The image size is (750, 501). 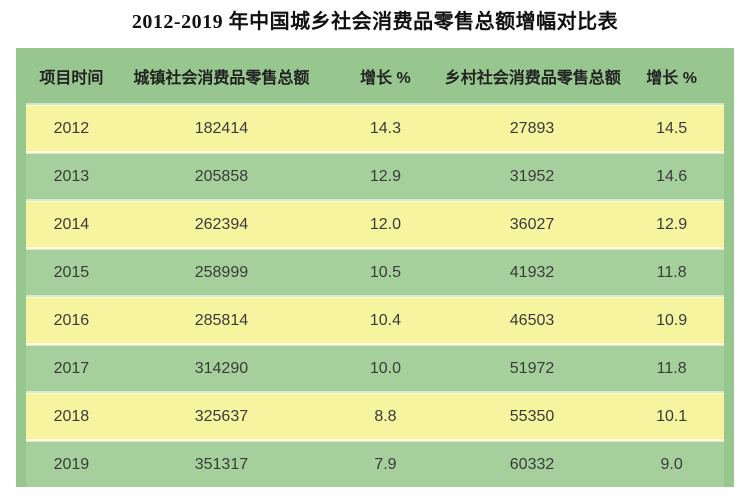 What do you see at coordinates (71, 464) in the screenshot?
I see `cell-year: 2019` at bounding box center [71, 464].